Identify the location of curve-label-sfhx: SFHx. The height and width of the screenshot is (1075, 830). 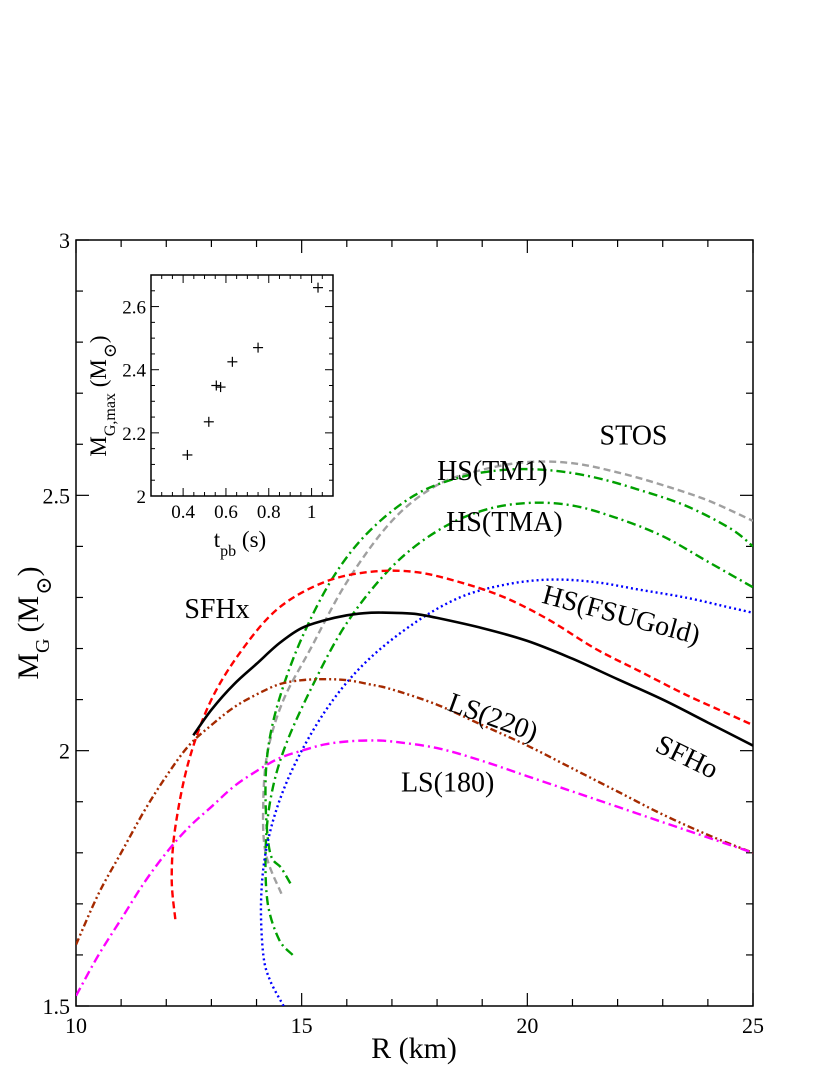
(216, 609).